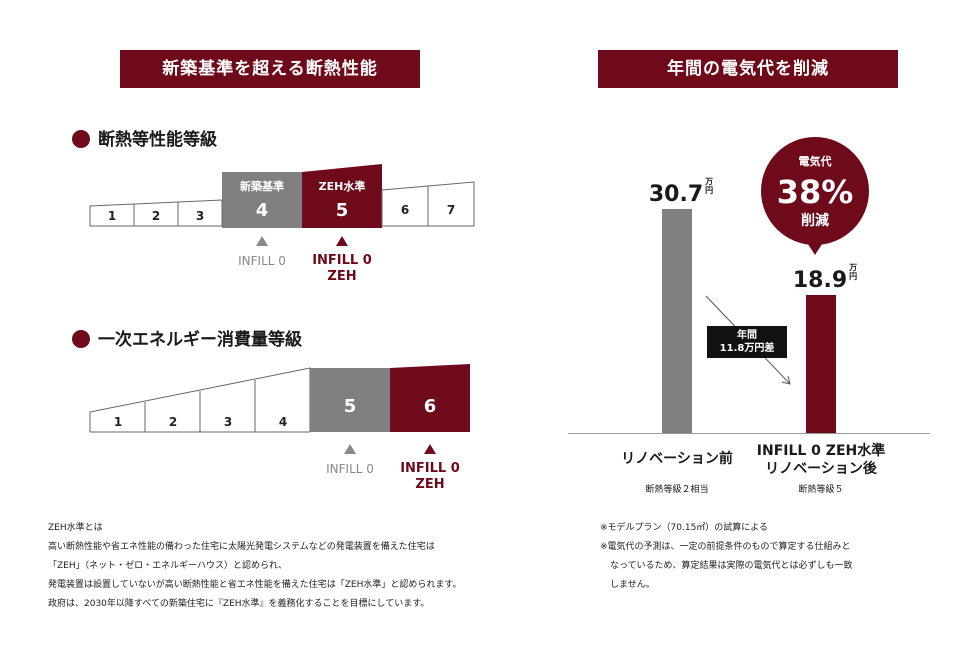 The image size is (970, 647). Describe the element at coordinates (75, 528) in the screenshot. I see `zeh-note-heading: ZEH水準とは` at that location.